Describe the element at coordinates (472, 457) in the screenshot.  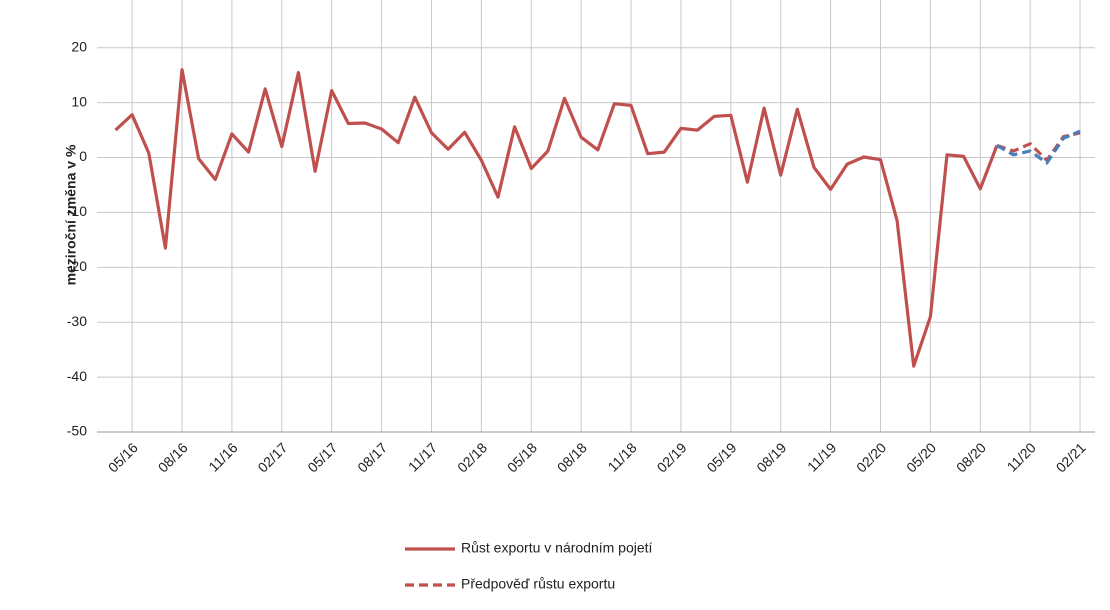
I see `x-tick-label: 02/18` at that location.